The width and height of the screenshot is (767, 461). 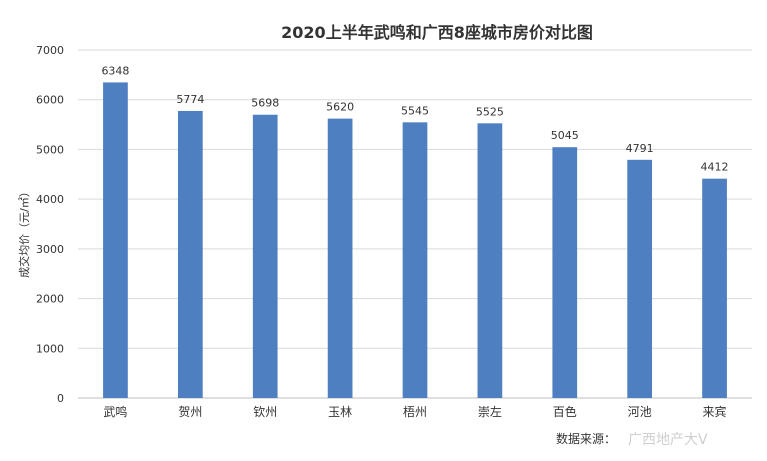 I want to click on data-label: 5525, so click(x=490, y=111).